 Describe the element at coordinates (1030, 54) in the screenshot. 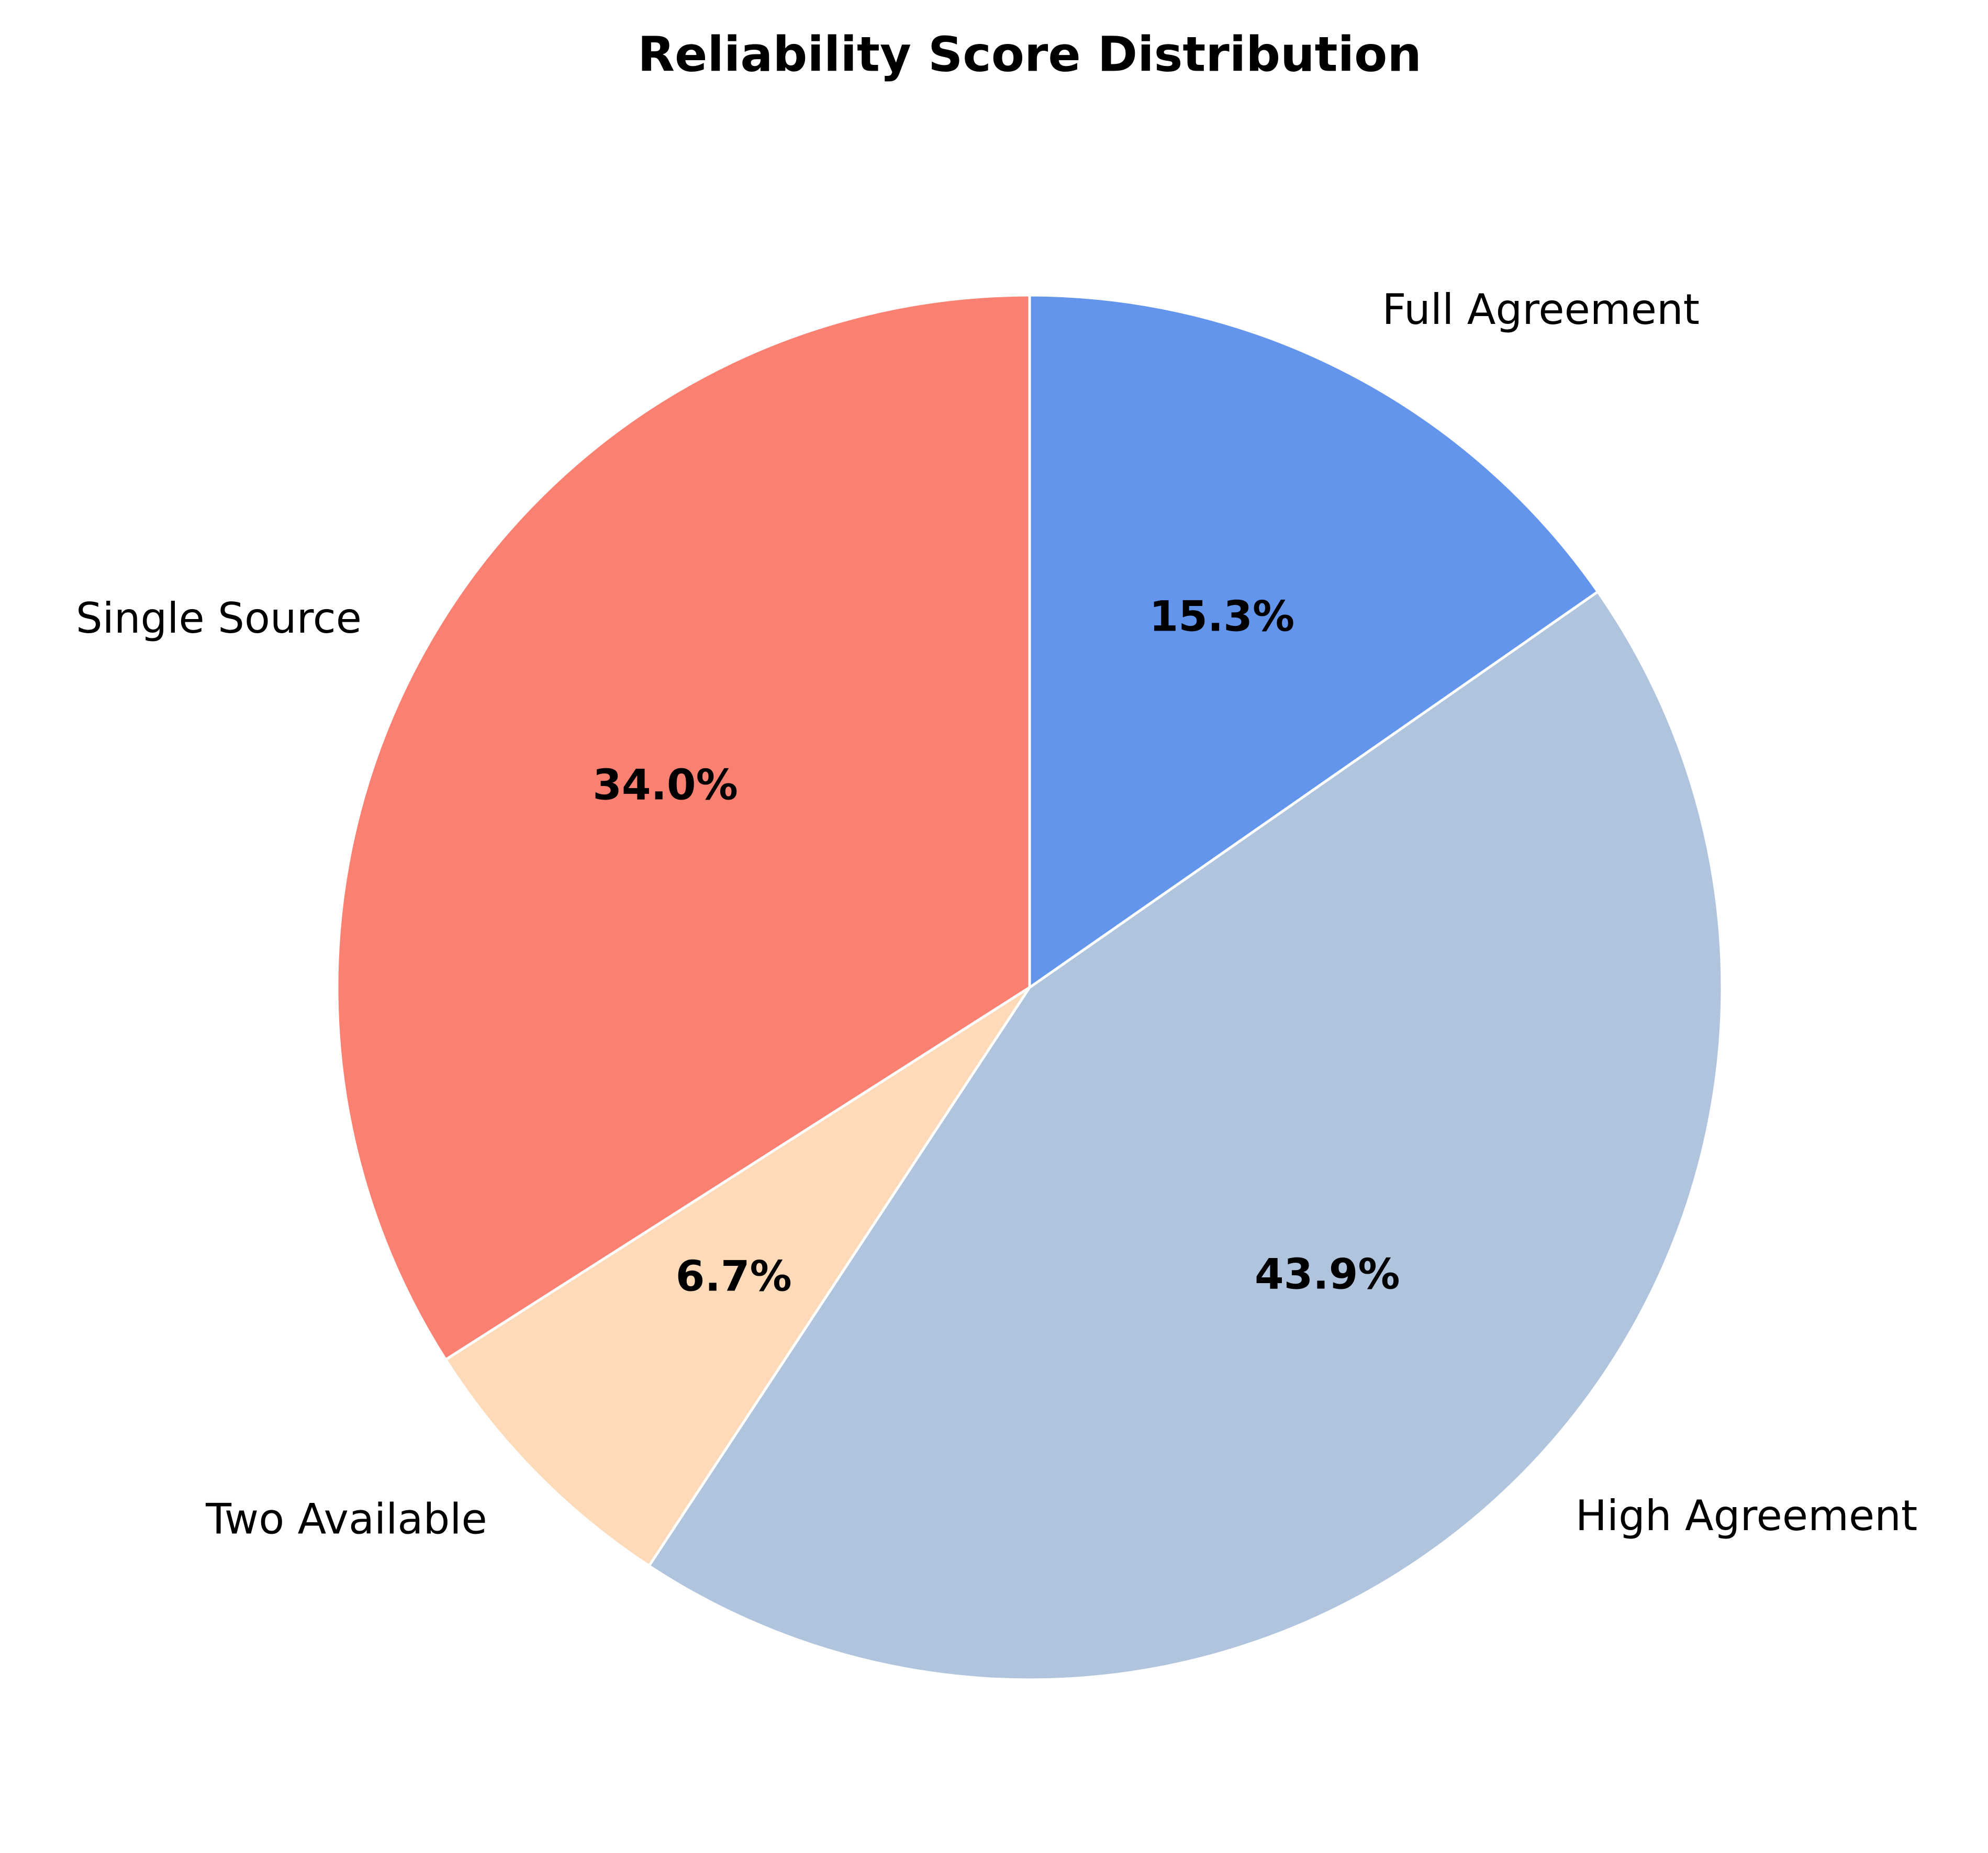

I see `chart-title: Reliability Score Distribution` at that location.